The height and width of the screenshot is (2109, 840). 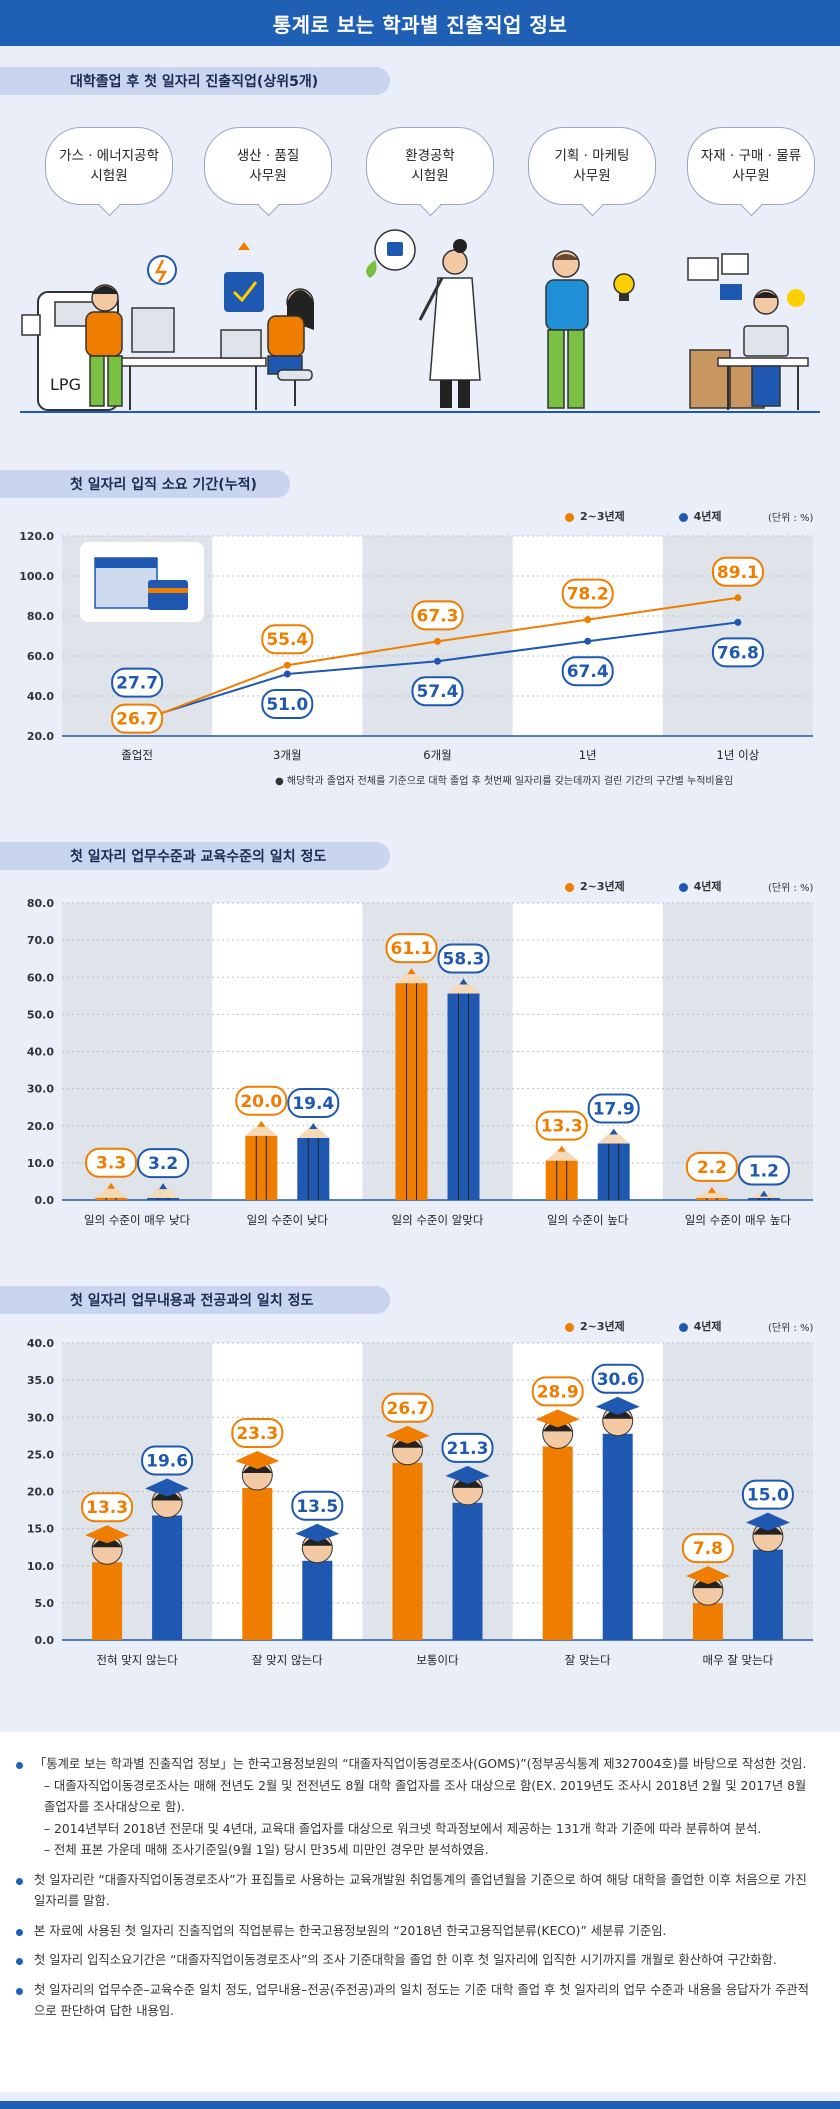 I want to click on duration-label-s1-1-box, so click(x=287, y=639).